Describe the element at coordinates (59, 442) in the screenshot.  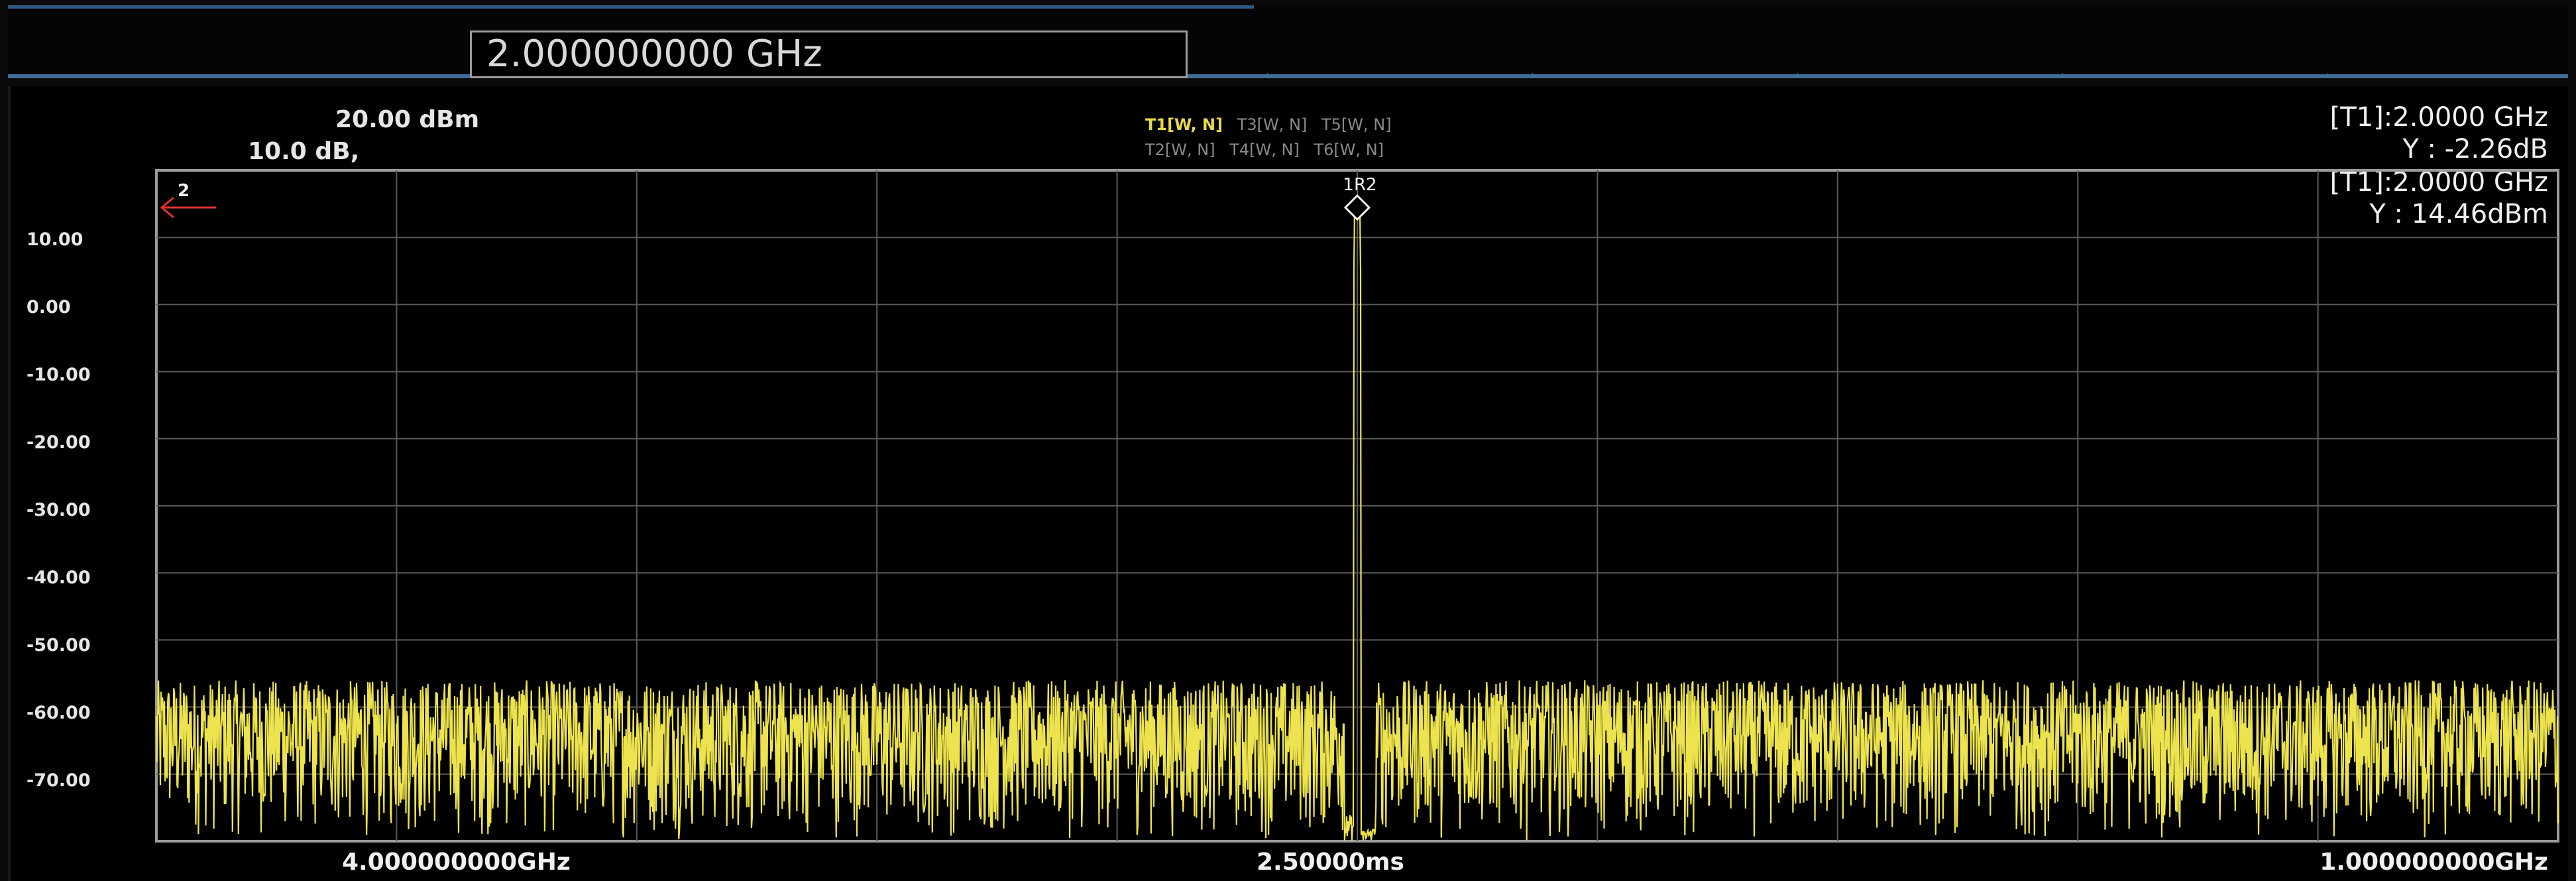
I see `y-tick-label: -20.00` at that location.